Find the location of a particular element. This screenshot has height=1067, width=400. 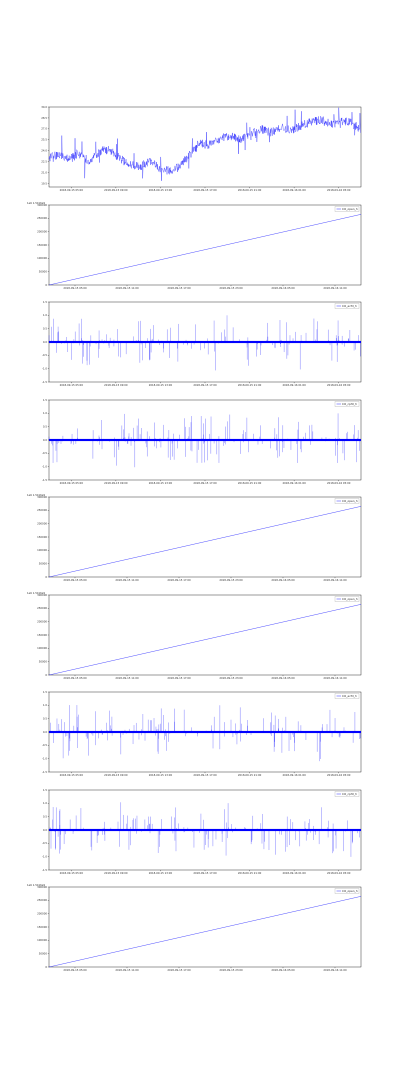

series-band is located at coordinates (205, 440).